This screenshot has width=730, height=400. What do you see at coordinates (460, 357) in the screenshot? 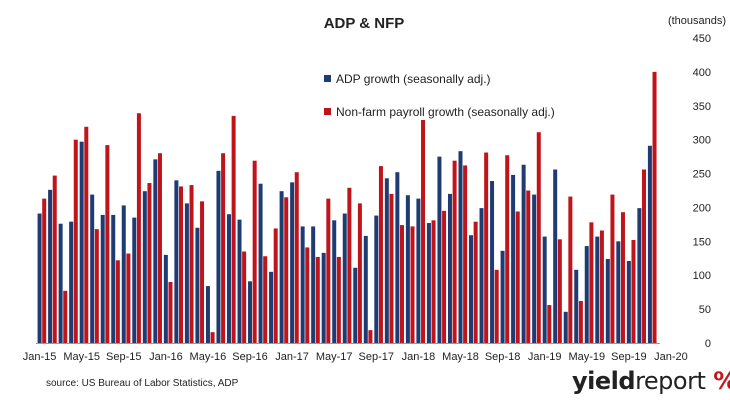
I see `x-tick-label-may-18: May-18` at bounding box center [460, 357].